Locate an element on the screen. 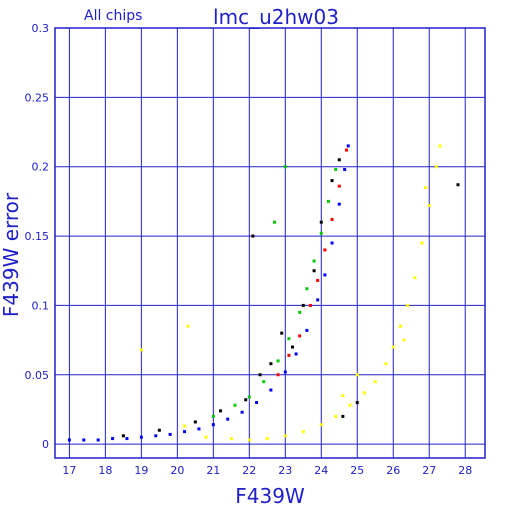 This screenshot has height=512, width=512. x-tick-label: 22 is located at coordinates (249, 470).